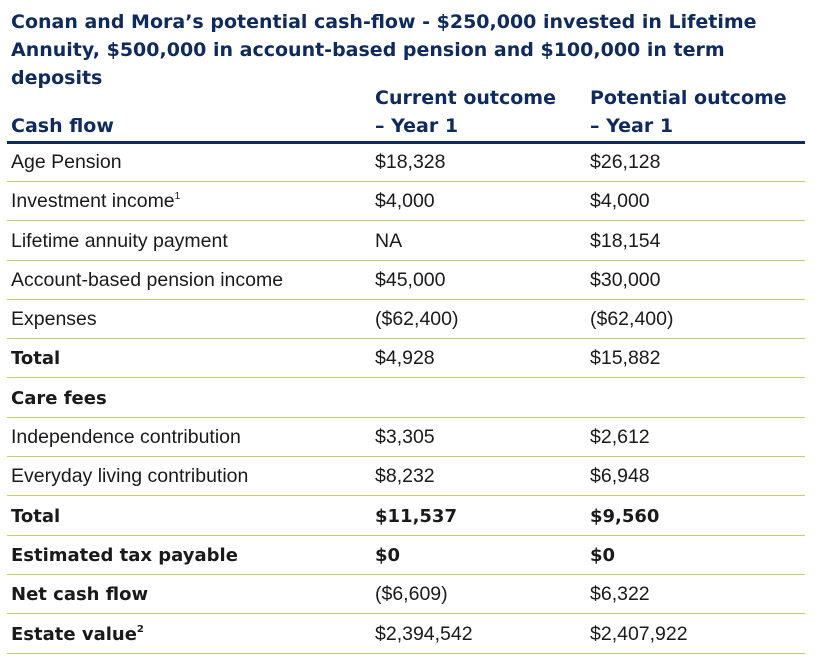 This screenshot has height=657, width=834. What do you see at coordinates (620, 201) in the screenshot?
I see `potential-value: $4,000` at bounding box center [620, 201].